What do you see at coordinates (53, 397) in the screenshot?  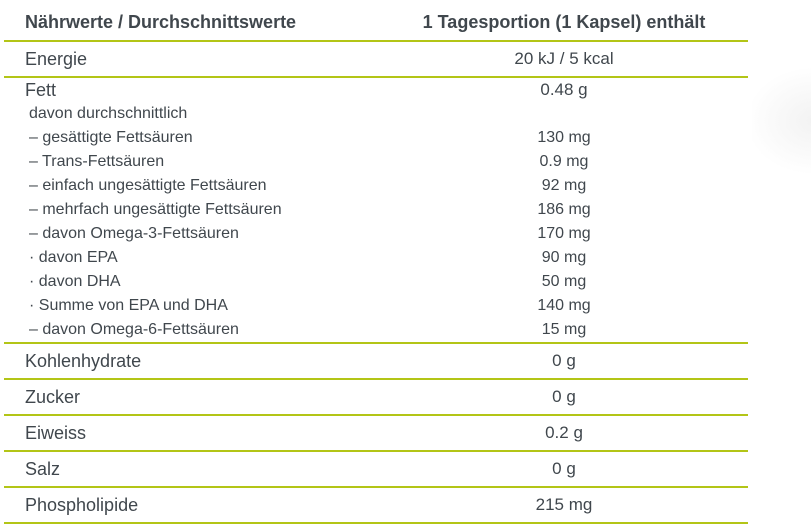 I see `row-label: Zucker` at bounding box center [53, 397].